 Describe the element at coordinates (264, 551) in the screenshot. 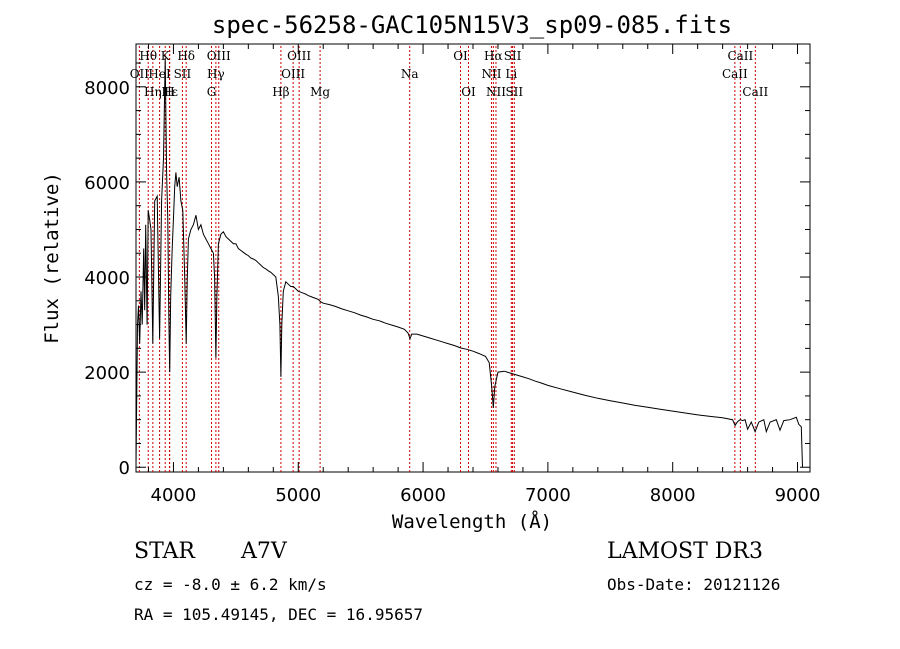

I see `spectral-subclass: A7V` at that location.